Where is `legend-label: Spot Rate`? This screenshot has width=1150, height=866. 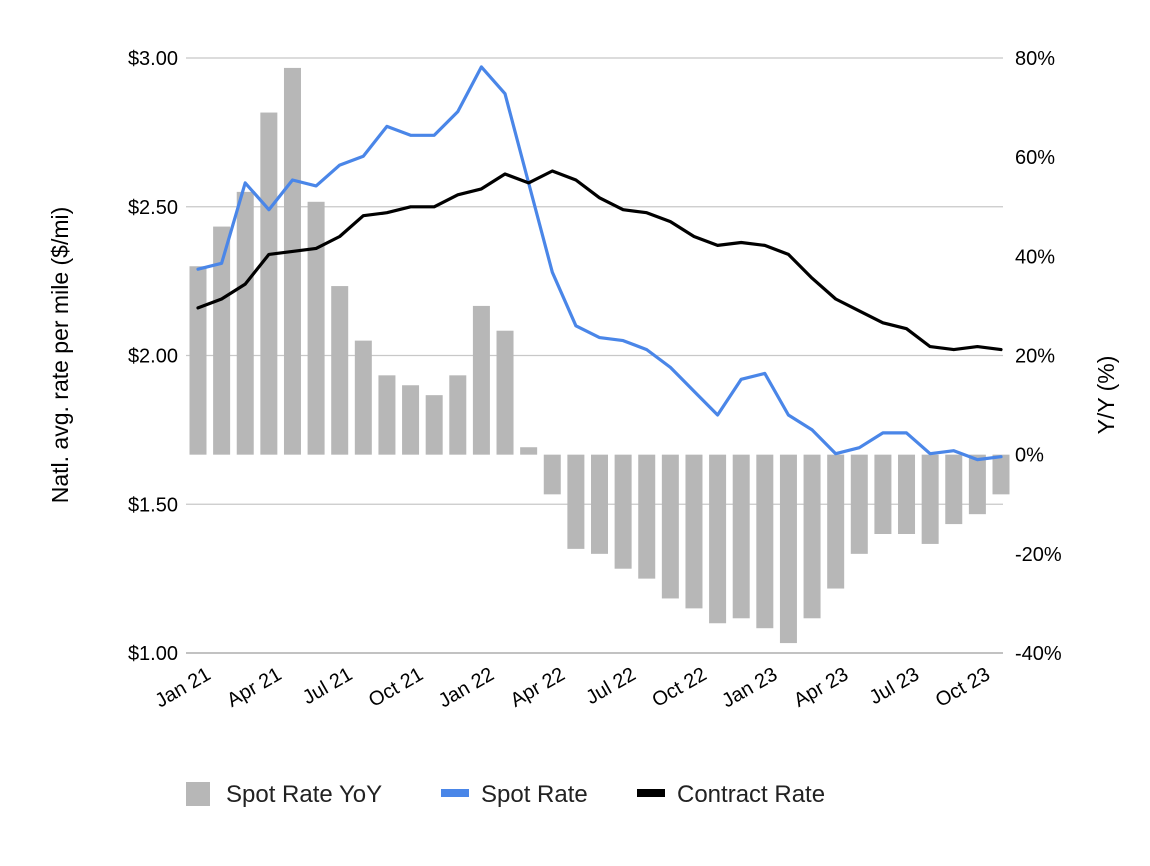 legend-label: Spot Rate is located at coordinates (534, 794).